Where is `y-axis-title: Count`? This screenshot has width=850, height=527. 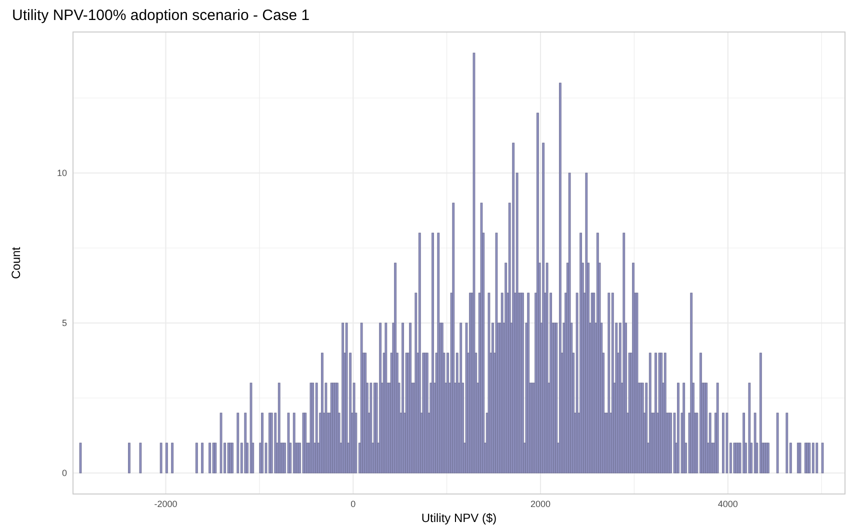
y-axis-title: Count is located at coordinates (16, 263).